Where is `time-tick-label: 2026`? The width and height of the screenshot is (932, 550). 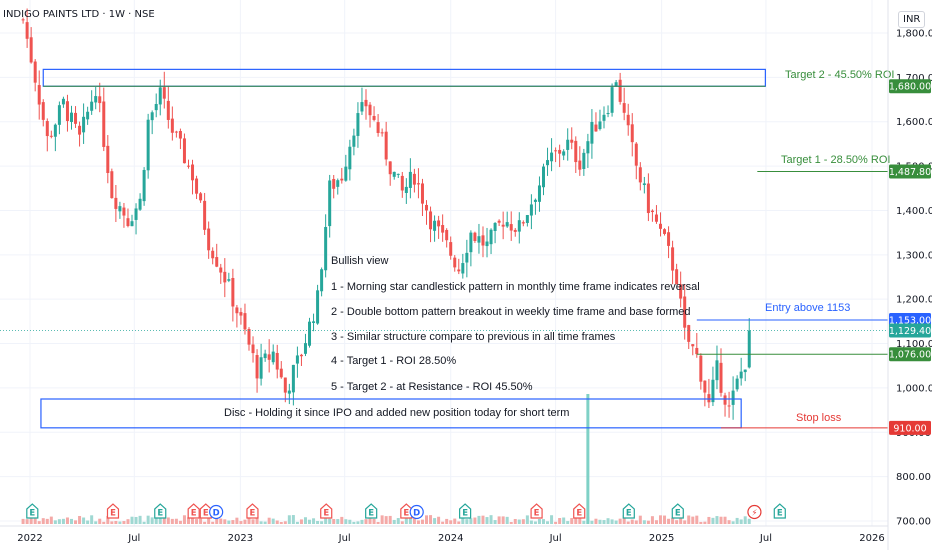
time-tick-label: 2026 is located at coordinates (871, 538).